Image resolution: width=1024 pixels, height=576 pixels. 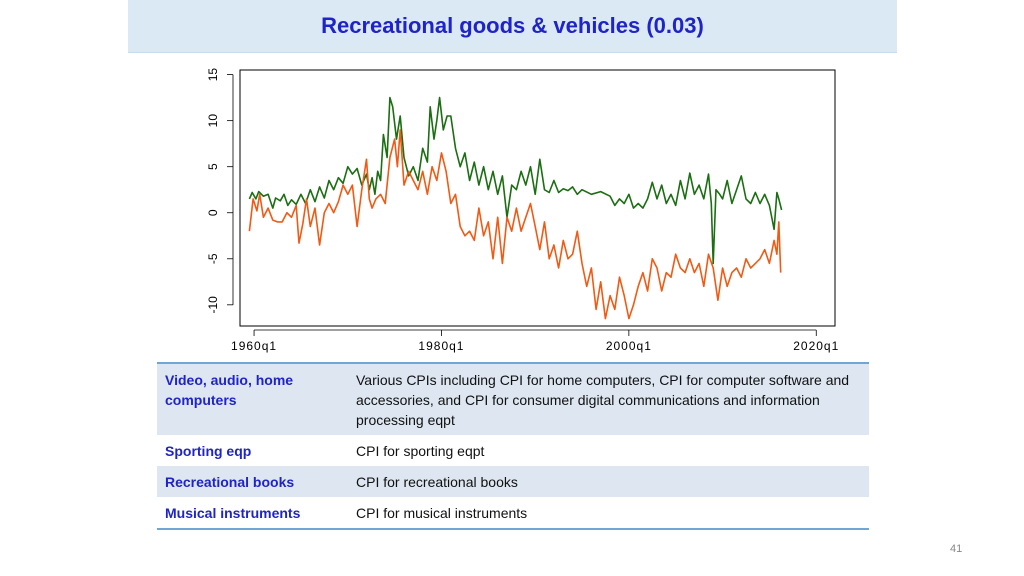 What do you see at coordinates (437, 482) in the screenshot?
I see `description-cell: CPI for recreational books` at bounding box center [437, 482].